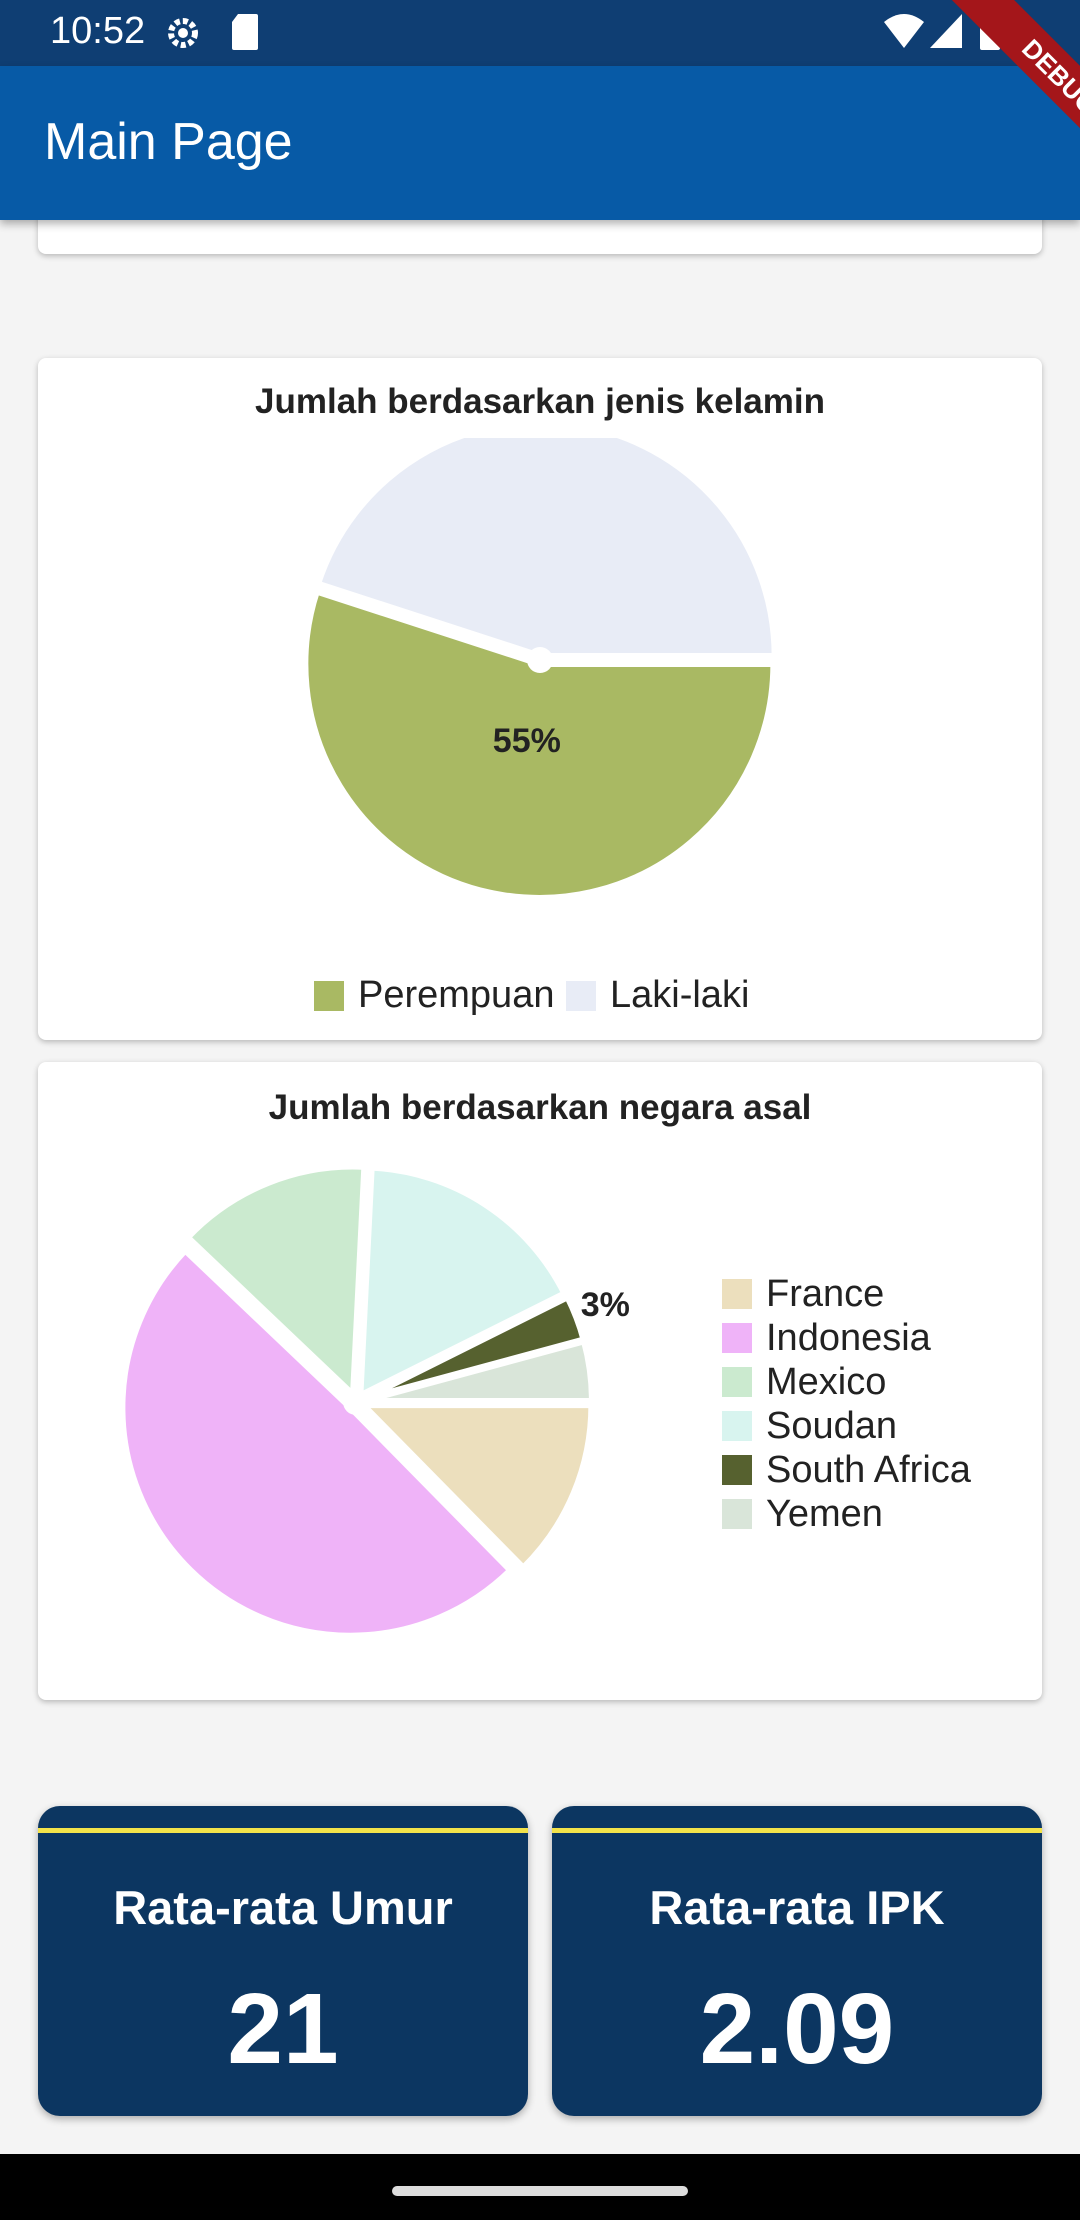 The width and height of the screenshot is (1080, 2220). What do you see at coordinates (245, 32) in the screenshot?
I see `sd-card-icon` at bounding box center [245, 32].